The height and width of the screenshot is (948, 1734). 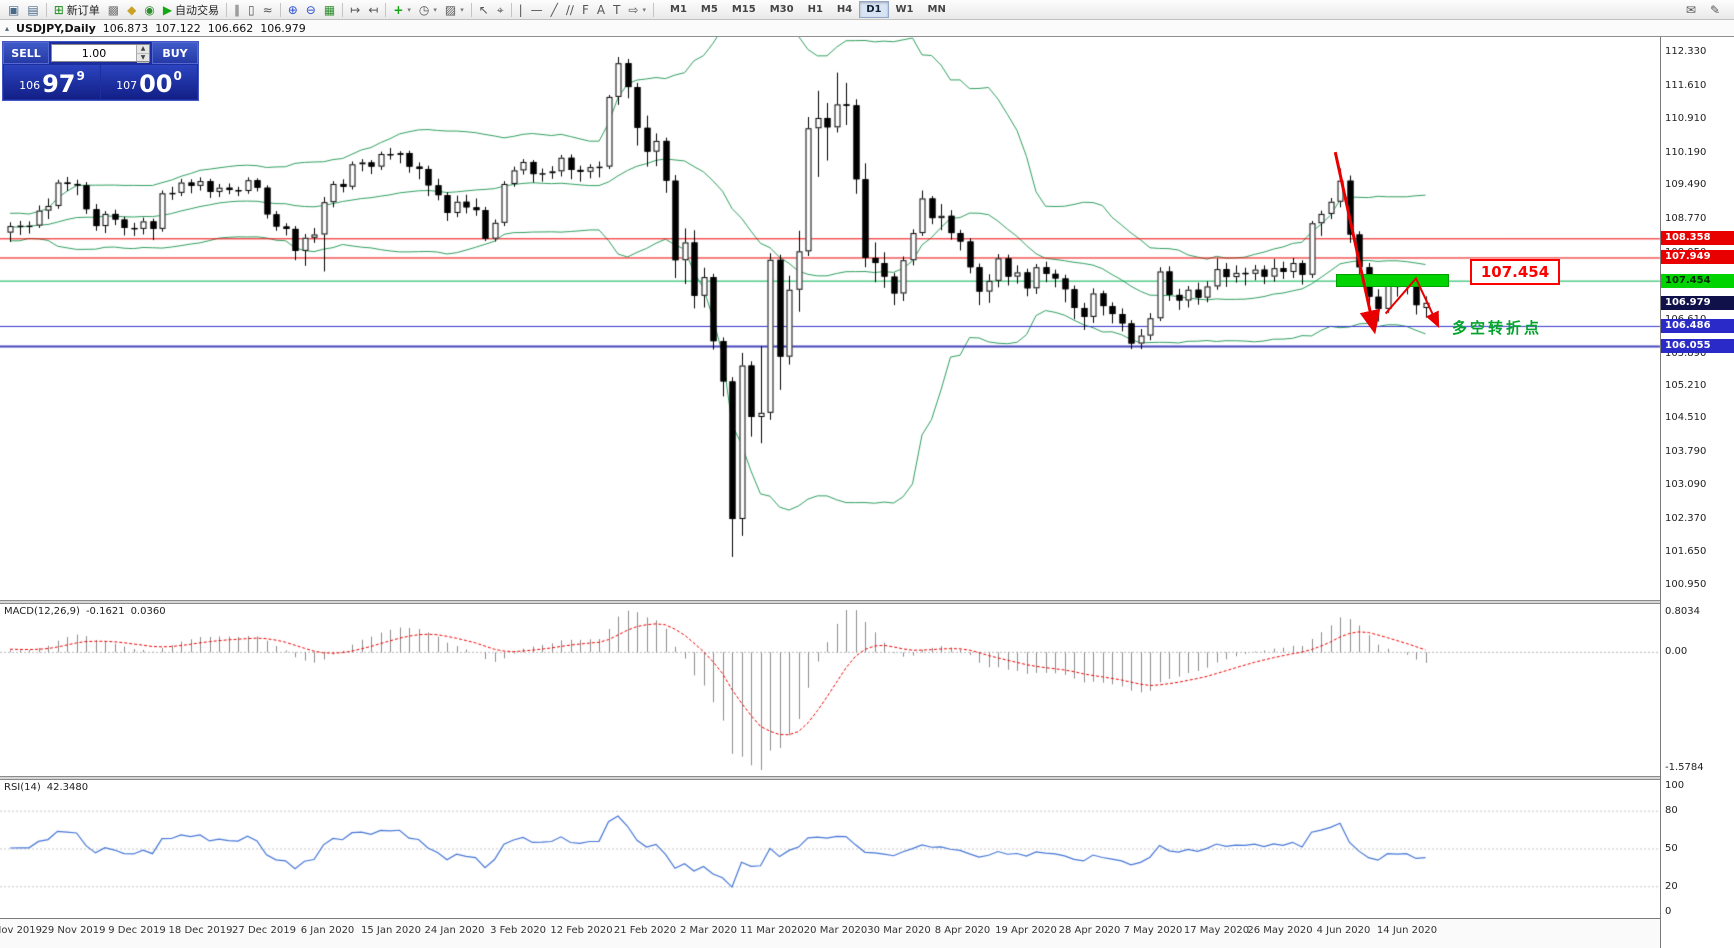 I want to click on volume-spinner: ▲ ▼, so click(x=142, y=54).